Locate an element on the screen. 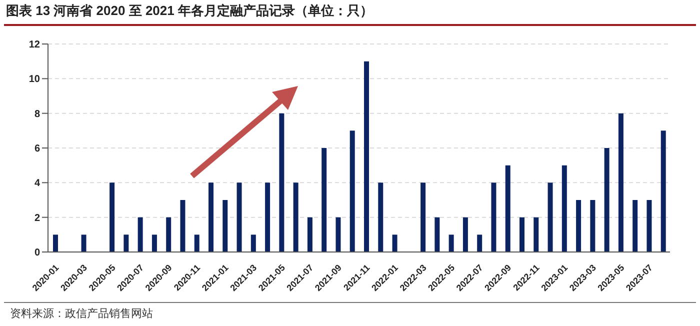  y-tick-label: 0 is located at coordinates (37, 253).